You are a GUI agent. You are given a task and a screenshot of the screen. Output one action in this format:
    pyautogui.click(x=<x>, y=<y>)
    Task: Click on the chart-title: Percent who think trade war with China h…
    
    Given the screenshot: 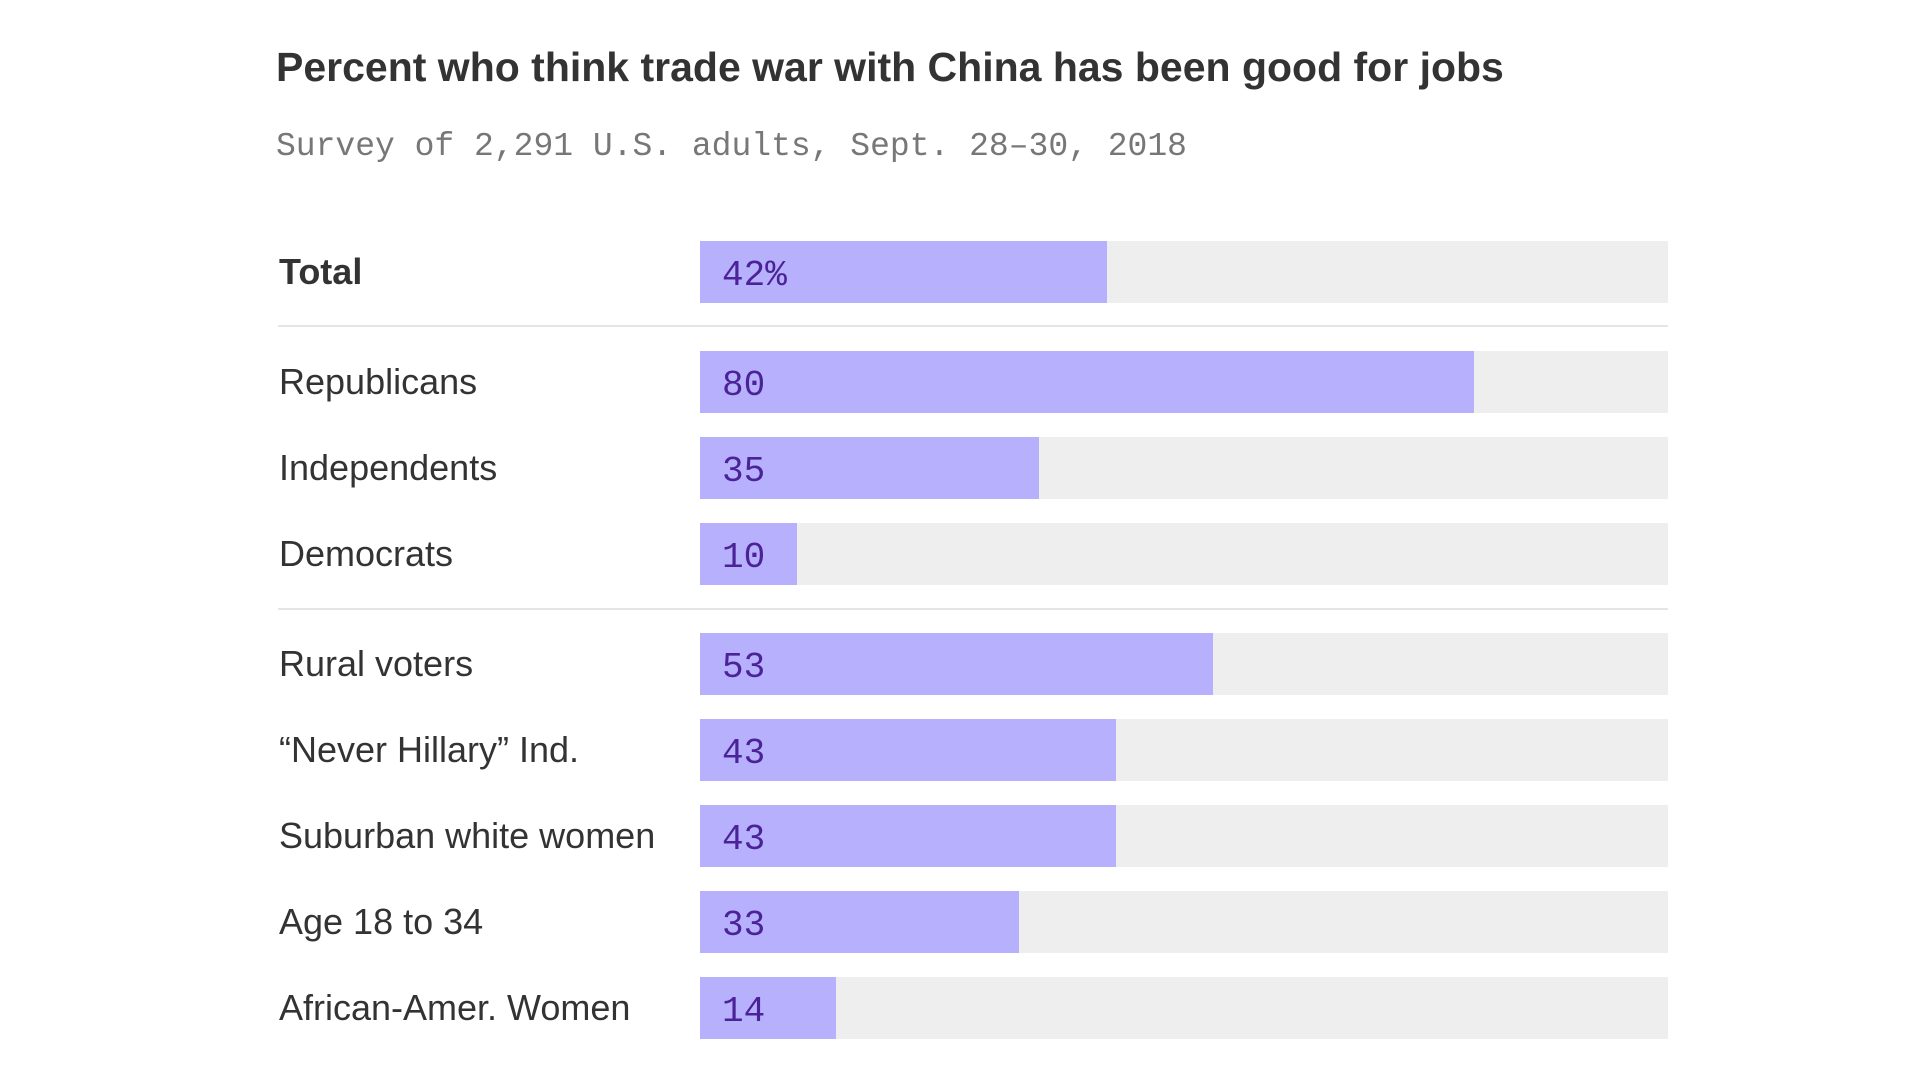 What is the action you would take?
    pyautogui.click(x=890, y=67)
    